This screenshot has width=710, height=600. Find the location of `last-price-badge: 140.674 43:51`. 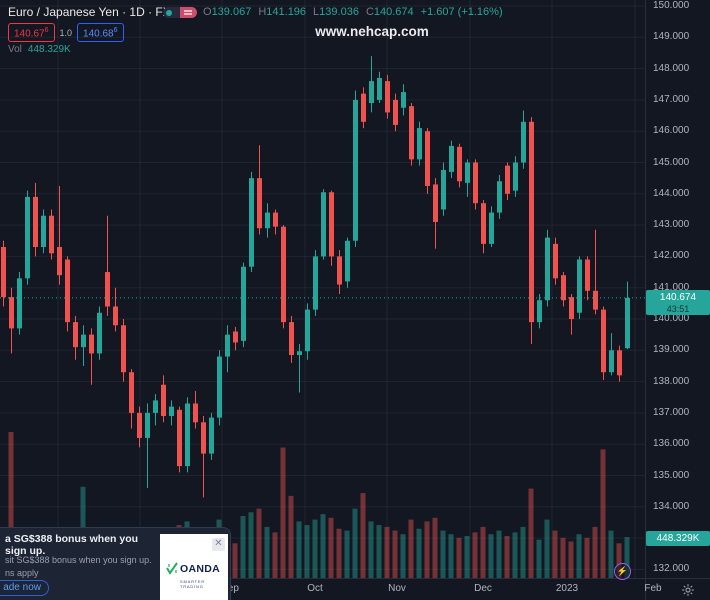

last-price-badge: 140.674 43:51 is located at coordinates (678, 302).